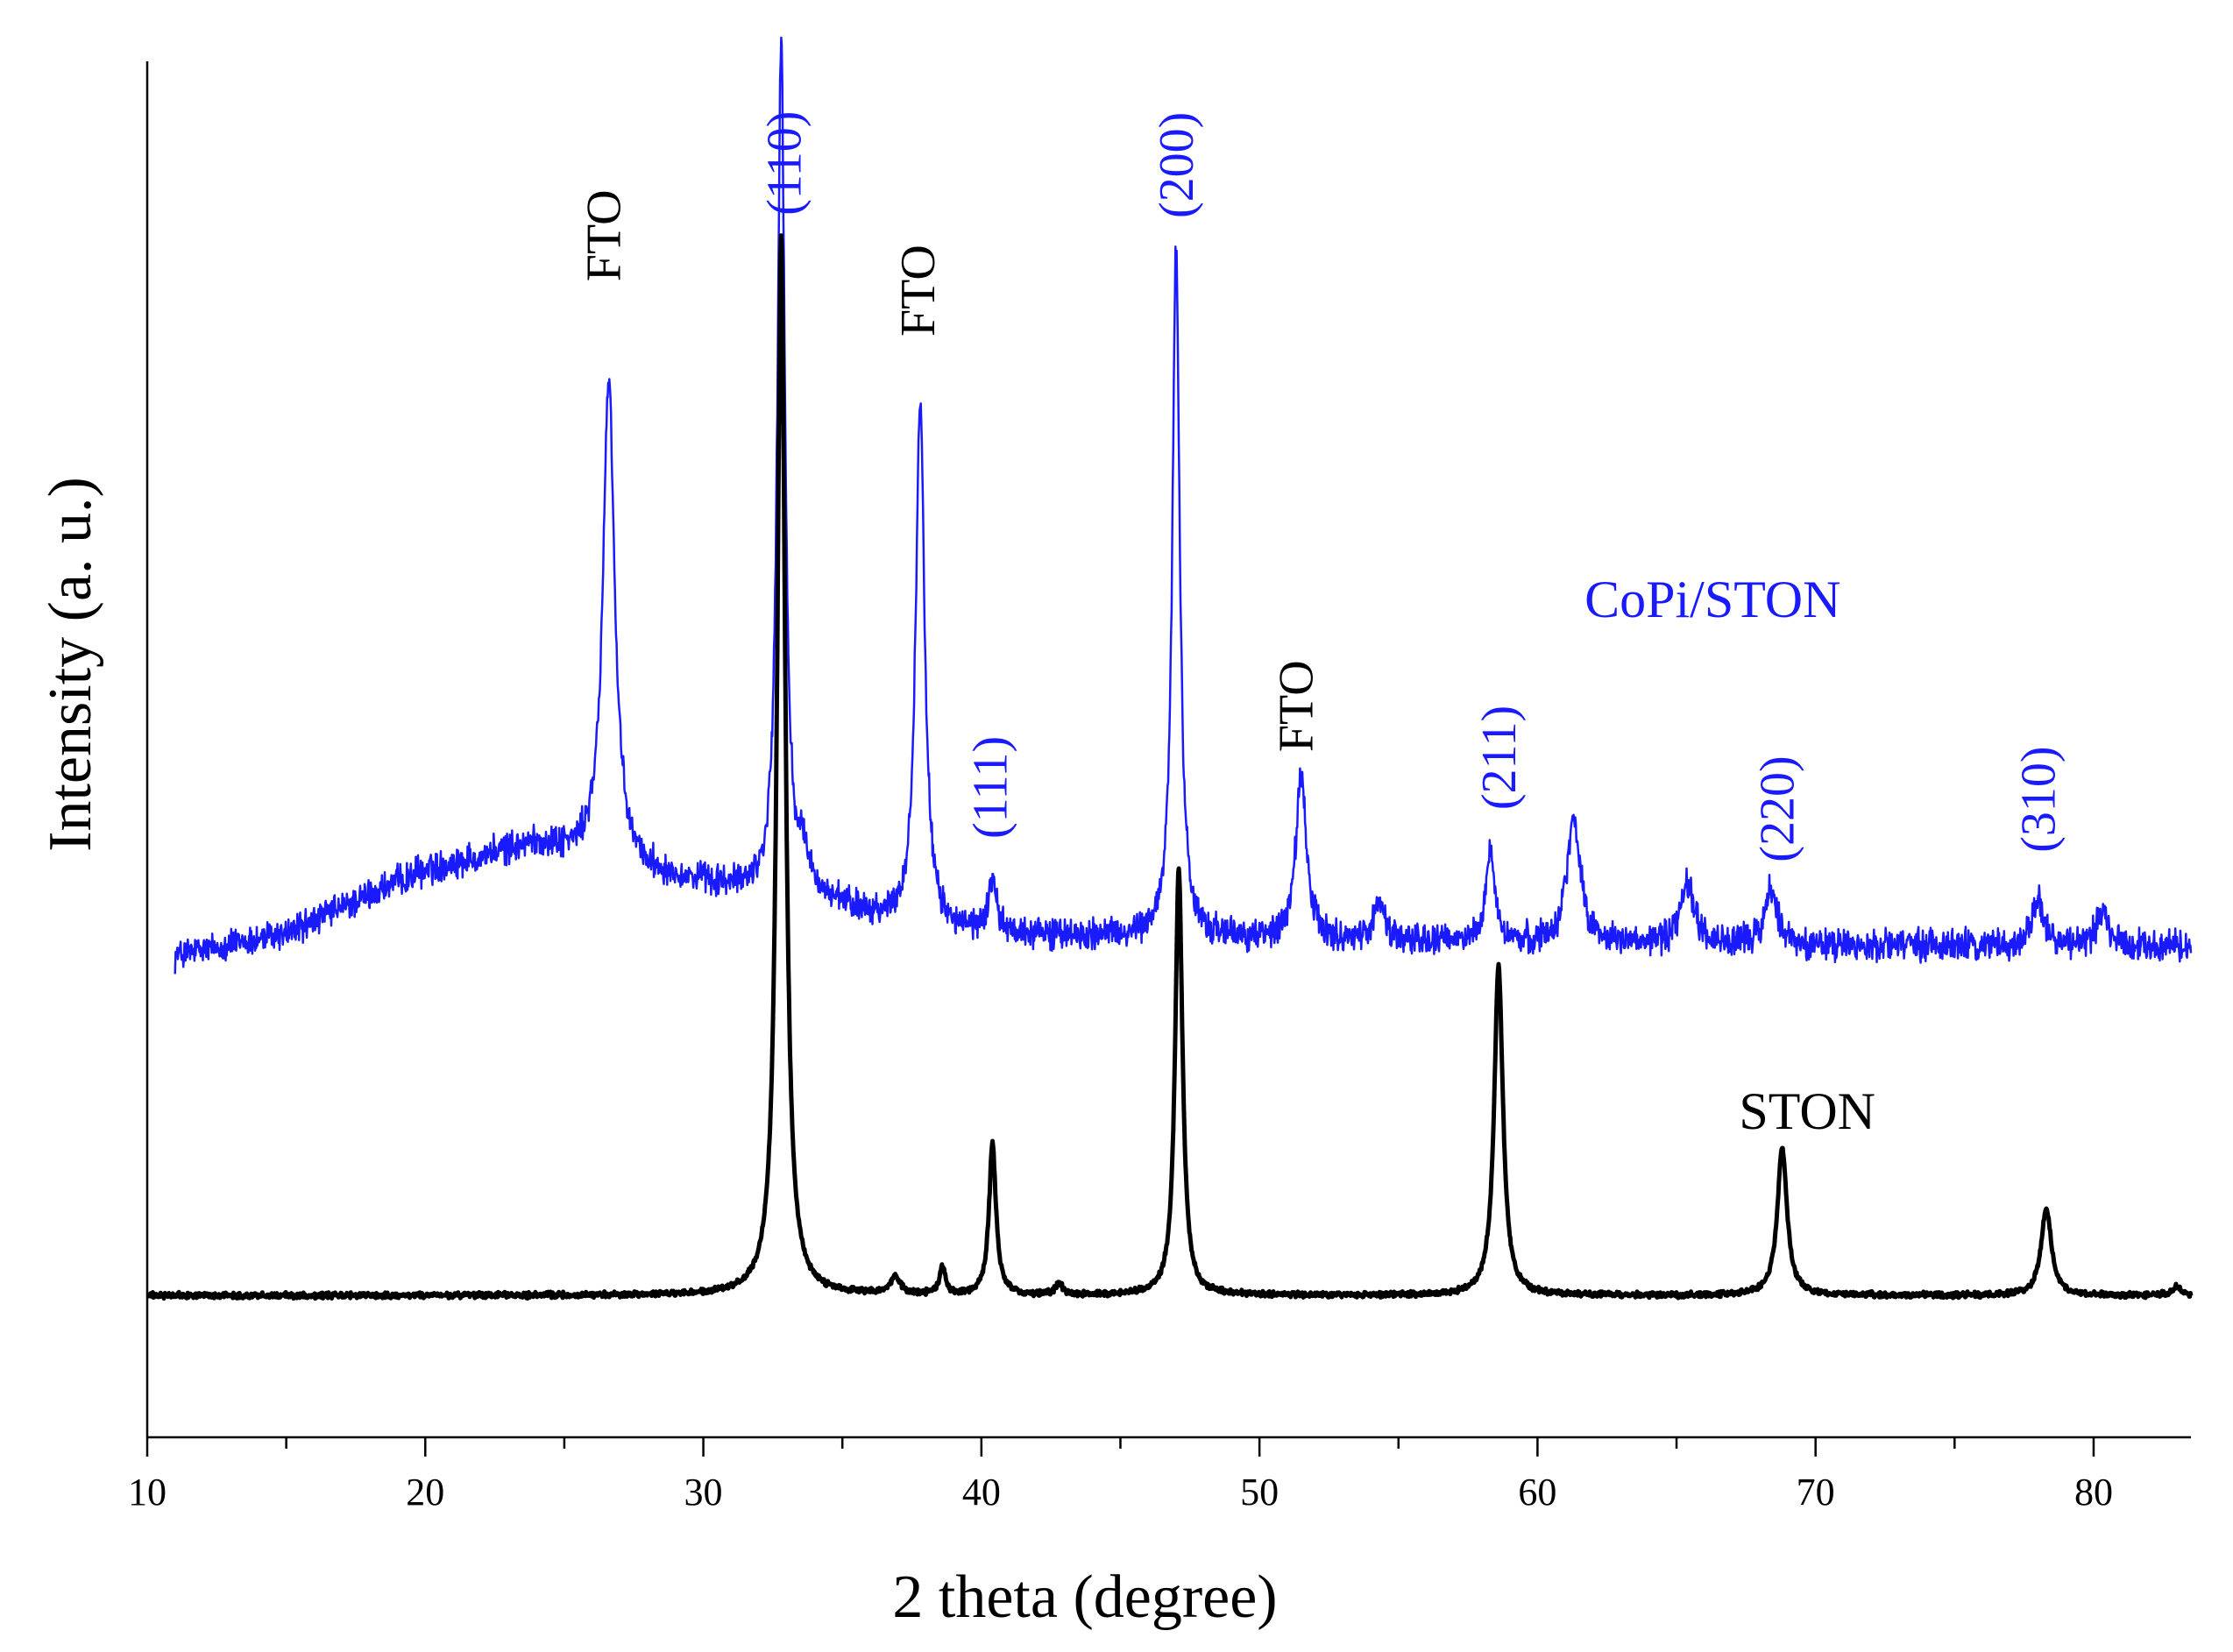  I want to click on x-tick-label: 40, so click(981, 1492).